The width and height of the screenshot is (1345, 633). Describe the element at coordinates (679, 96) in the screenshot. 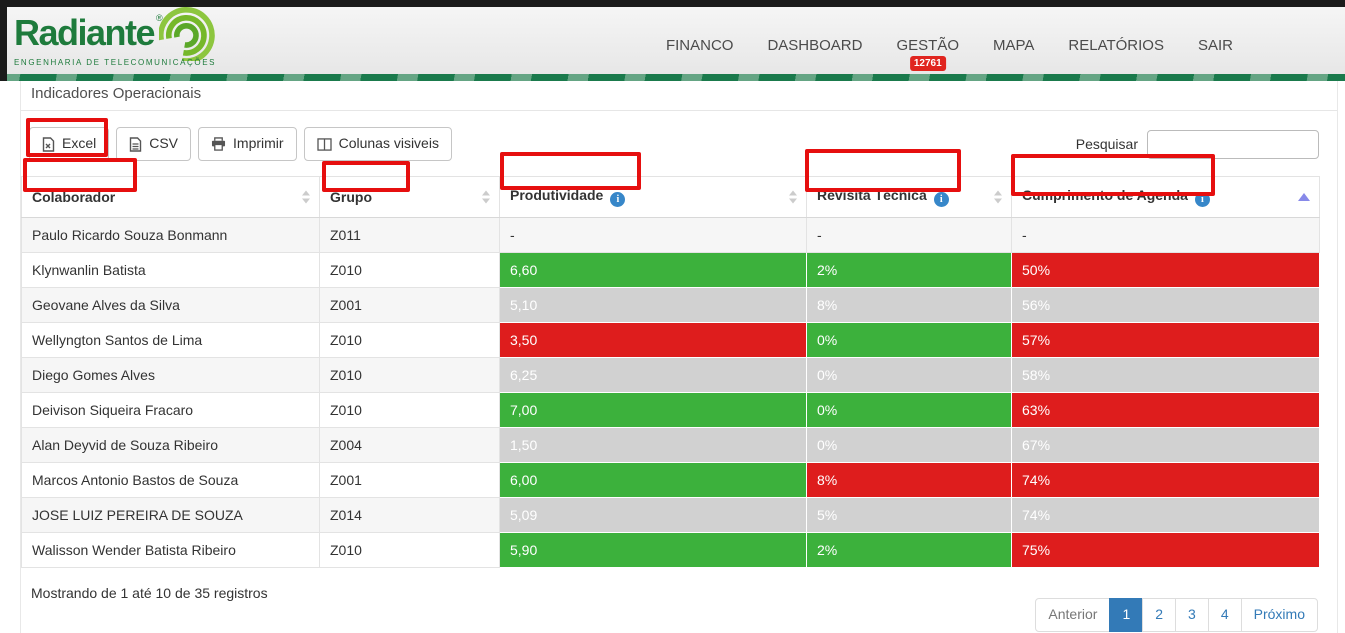

I see `page-title: Indicadores Operacionais` at that location.